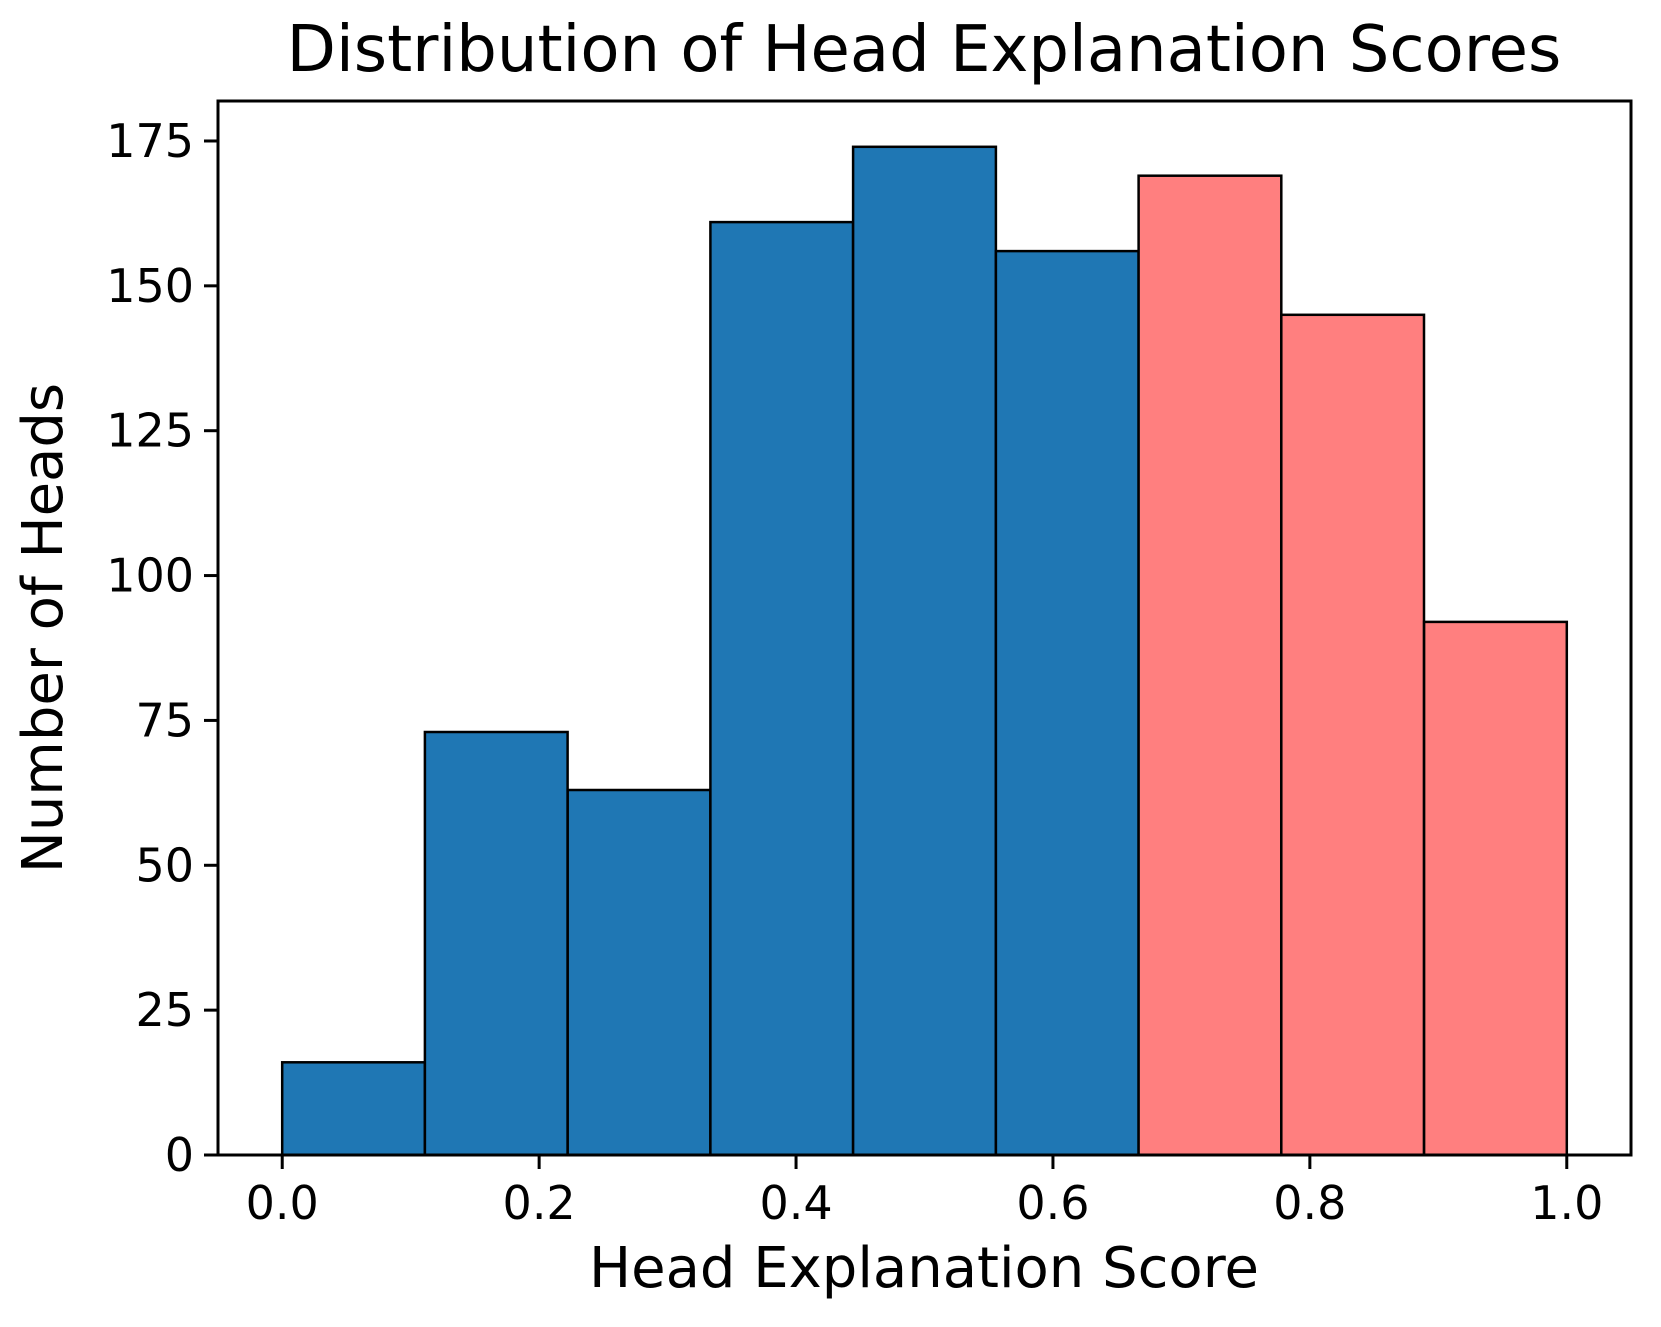 The height and width of the screenshot is (1327, 1661). What do you see at coordinates (539, 1203) in the screenshot?
I see `x-tick-label: 0.2` at bounding box center [539, 1203].